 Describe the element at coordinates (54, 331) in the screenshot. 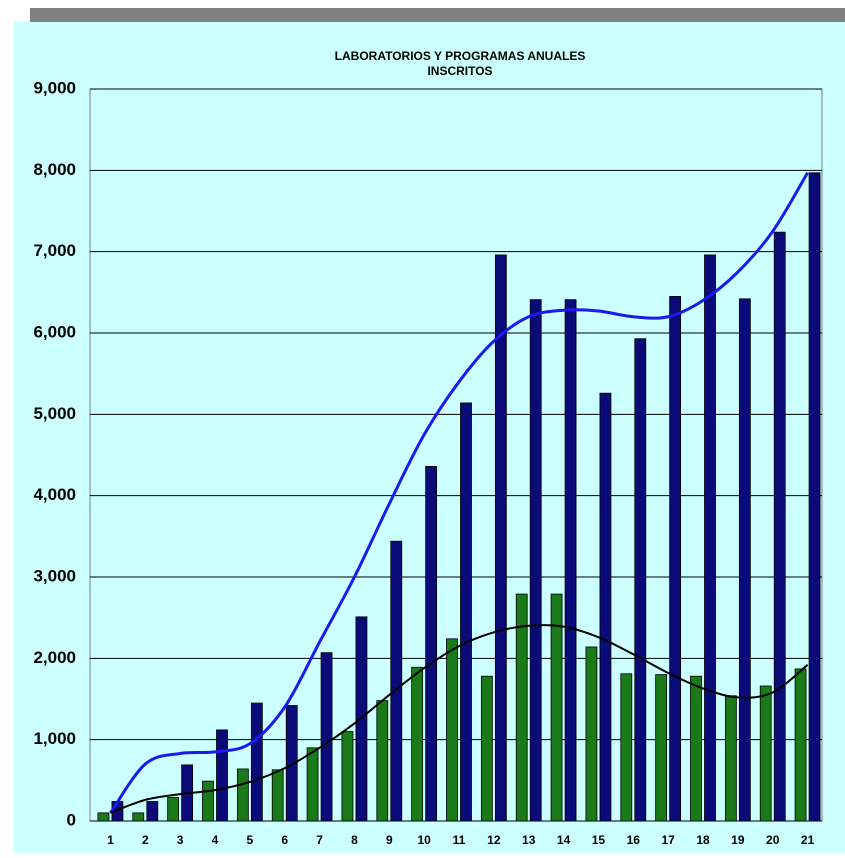

I see `y-tick-label: 6,000` at that location.